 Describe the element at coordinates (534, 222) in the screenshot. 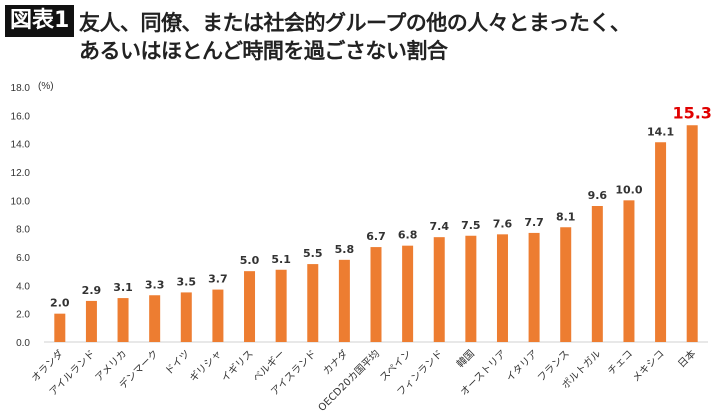

I see `data-label: 7.7` at that location.